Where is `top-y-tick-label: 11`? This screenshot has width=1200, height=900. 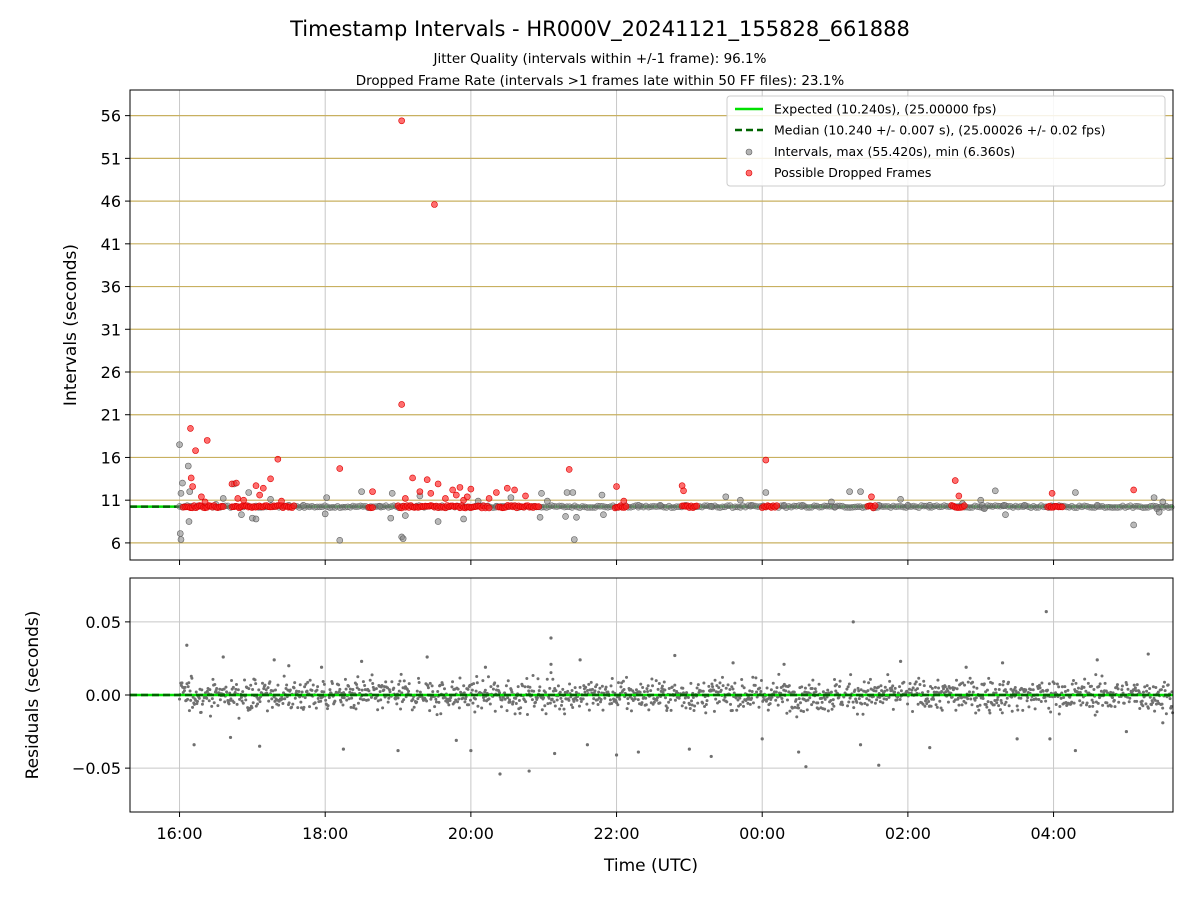 top-y-tick-label: 11 is located at coordinates (111, 500).